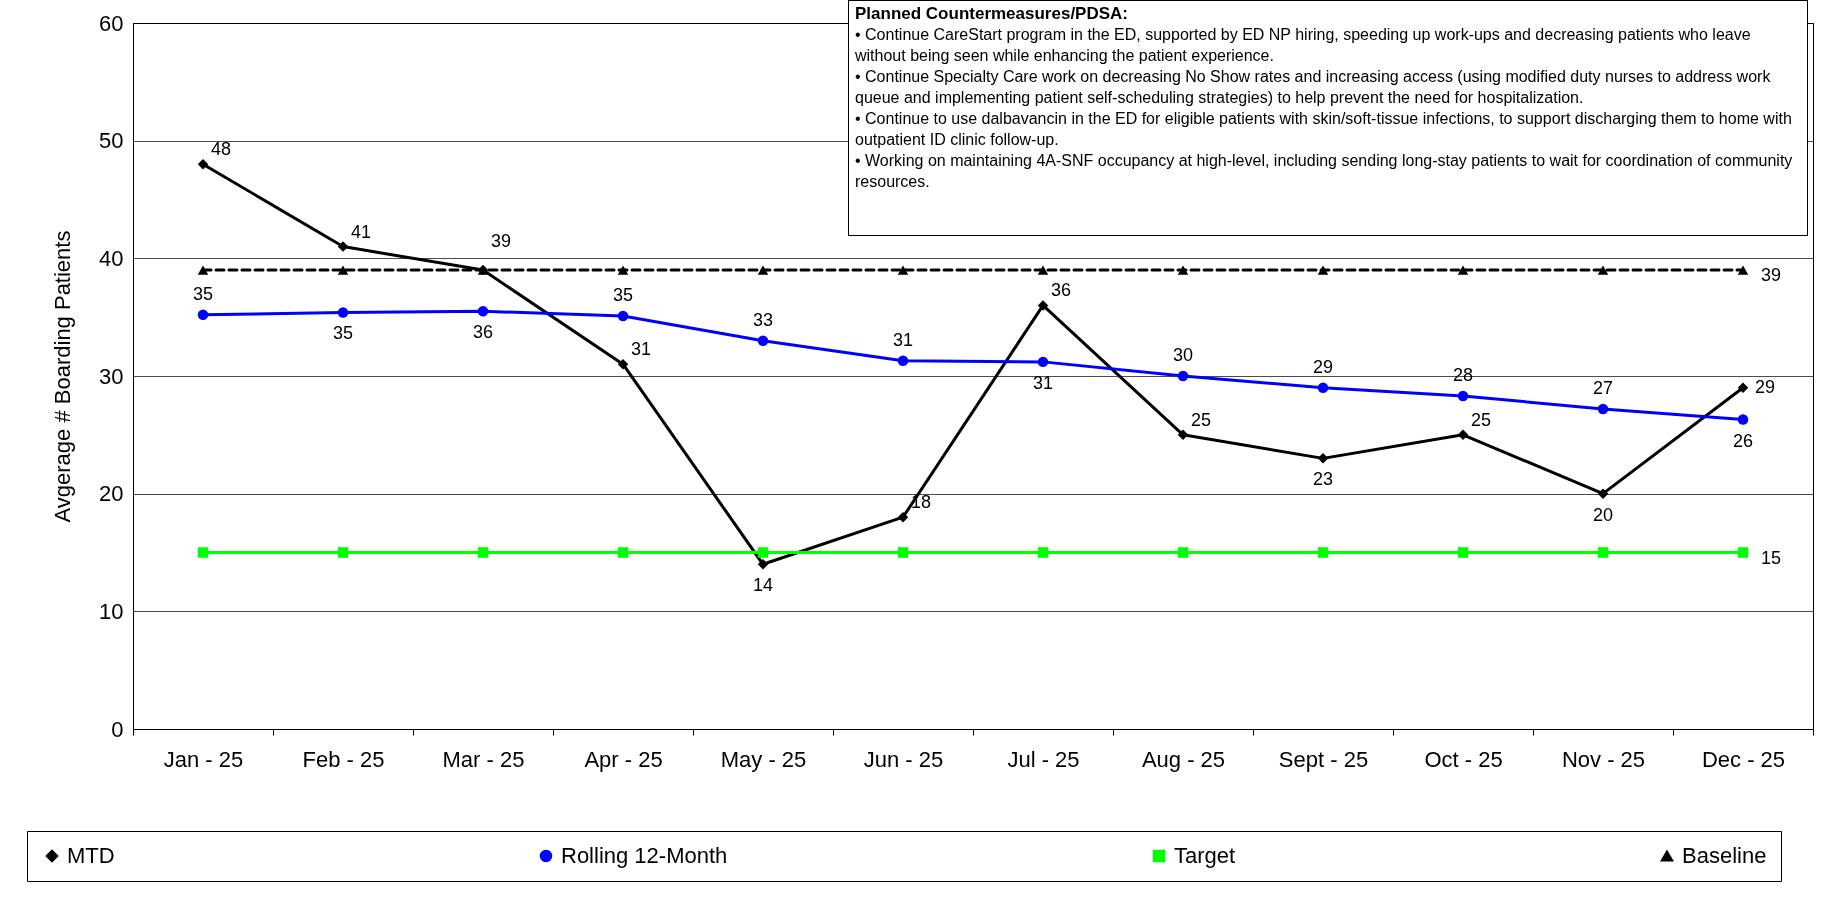 This screenshot has width=1822, height=902. Describe the element at coordinates (483, 759) in the screenshot. I see `x-tick-label: Mar - 25` at that location.